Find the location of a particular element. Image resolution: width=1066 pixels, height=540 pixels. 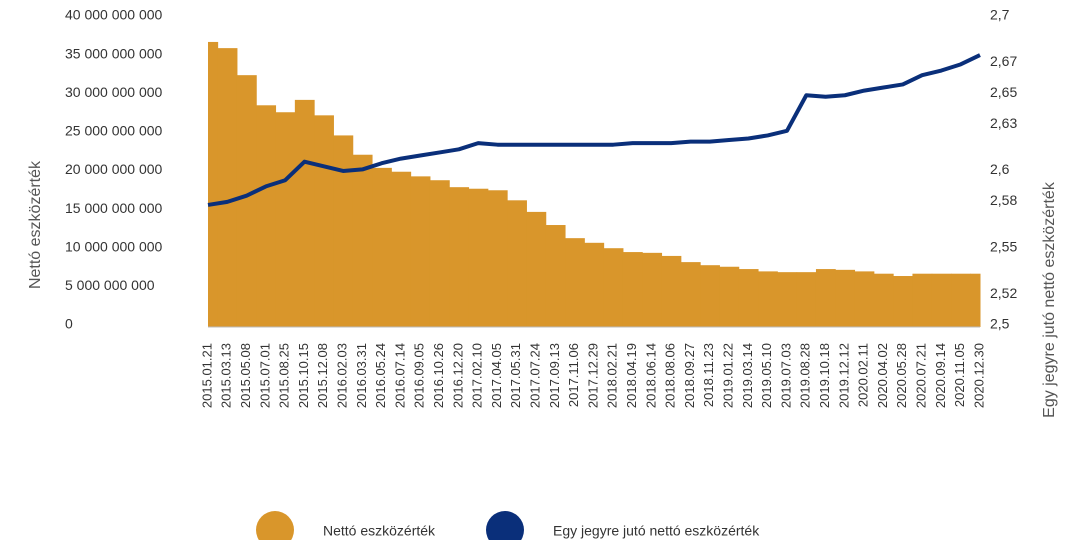

x-tick-label: 2020.05.28 is located at coordinates (901, 375).